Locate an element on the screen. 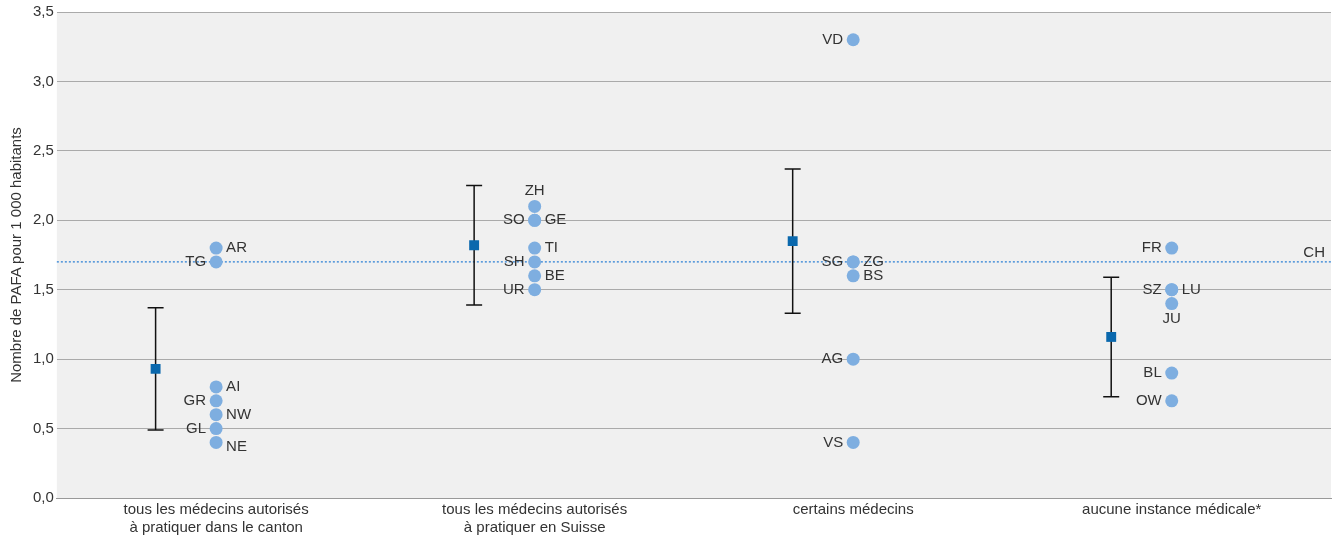  annotation: GR is located at coordinates (195, 399).